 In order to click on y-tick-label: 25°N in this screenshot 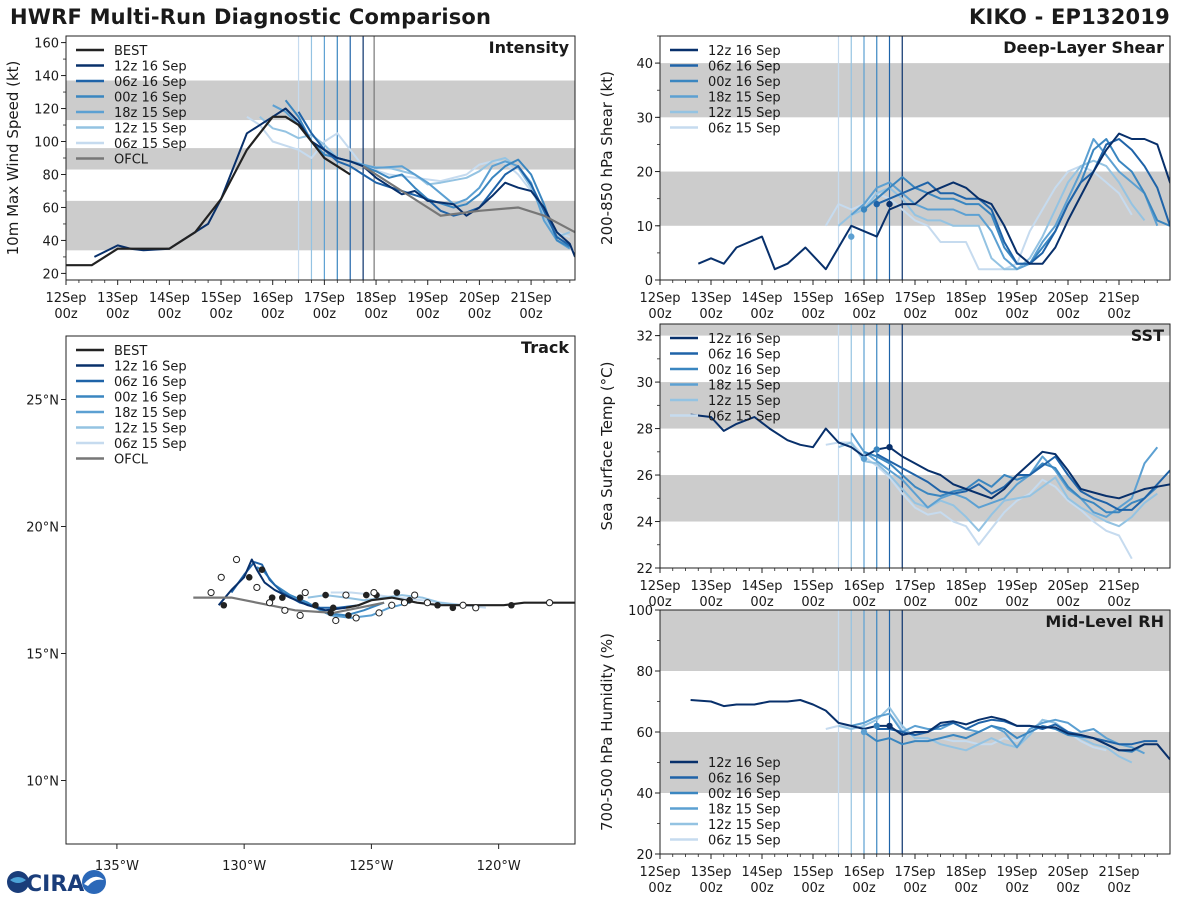, I will do `click(42, 401)`.